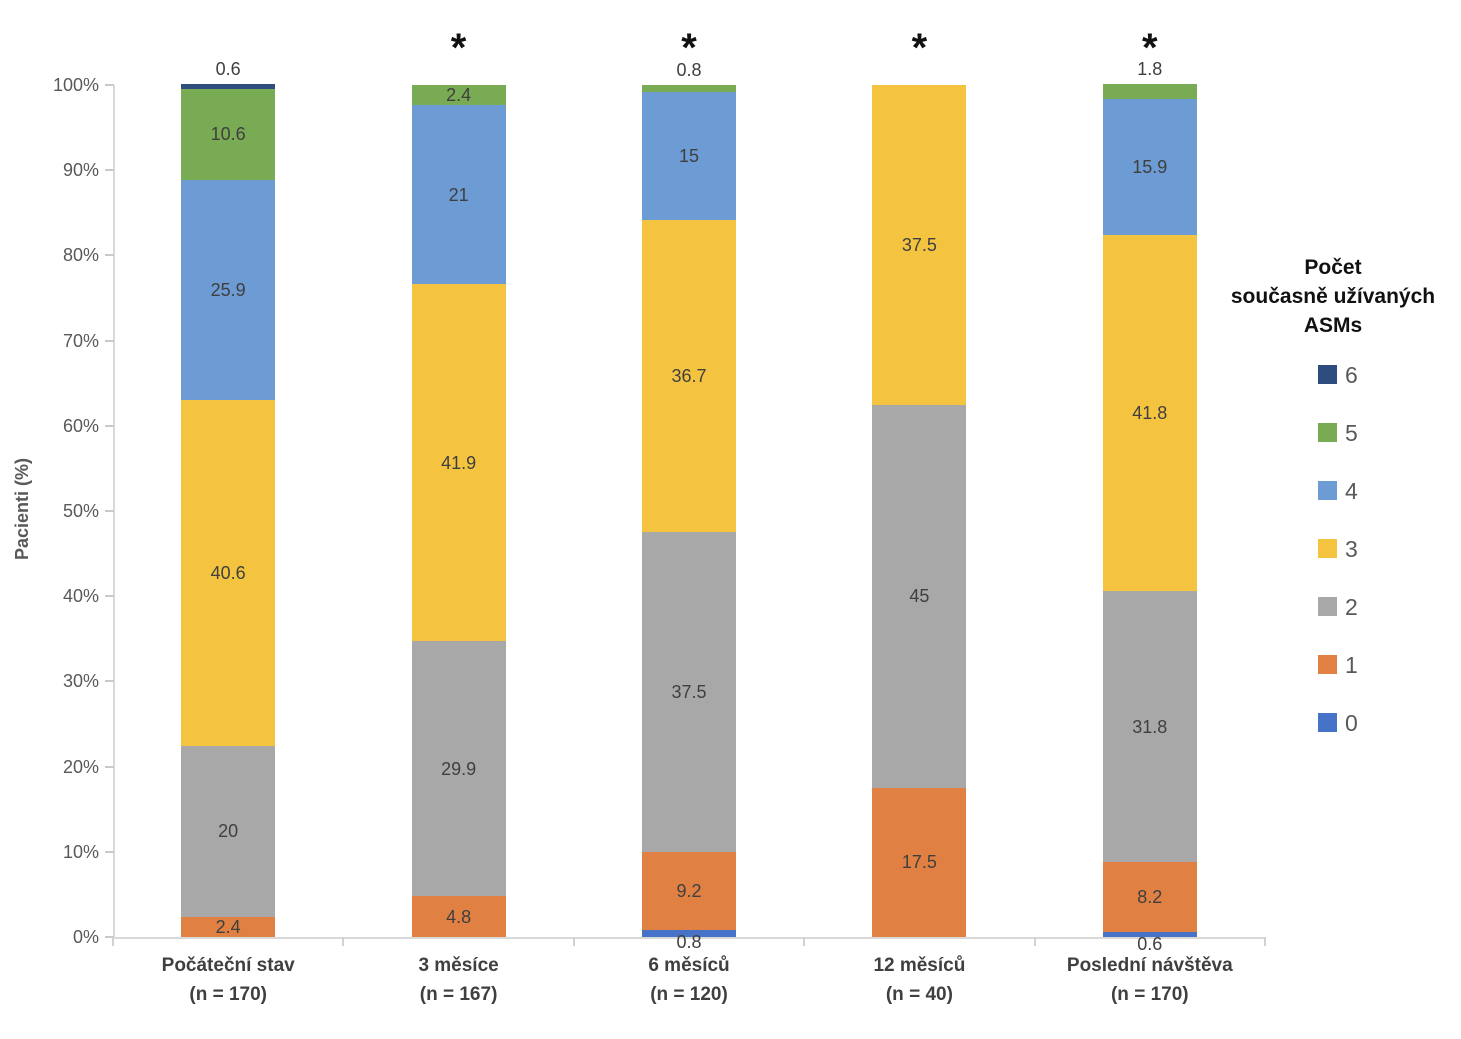  What do you see at coordinates (80, 425) in the screenshot?
I see `y-tick-label: 60%` at bounding box center [80, 425].